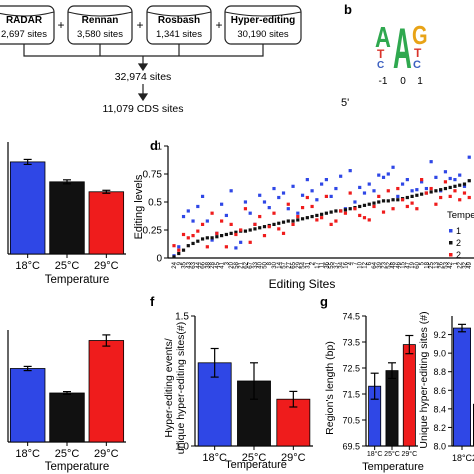 The width and height of the screenshot is (474, 474). What do you see at coordinates (365, 264) in the screenshot?
I see `d-xtick-label-40: 12` at bounding box center [365, 264].